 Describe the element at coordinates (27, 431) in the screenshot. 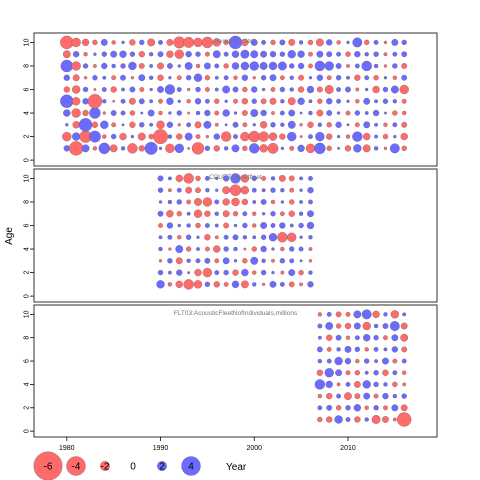

I see `y-tick-label: 0` at that location.